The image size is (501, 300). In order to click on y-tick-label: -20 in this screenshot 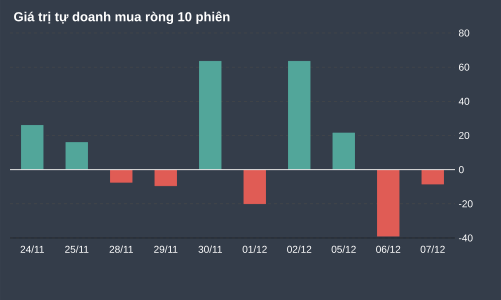, I will do `click(465, 204)`.